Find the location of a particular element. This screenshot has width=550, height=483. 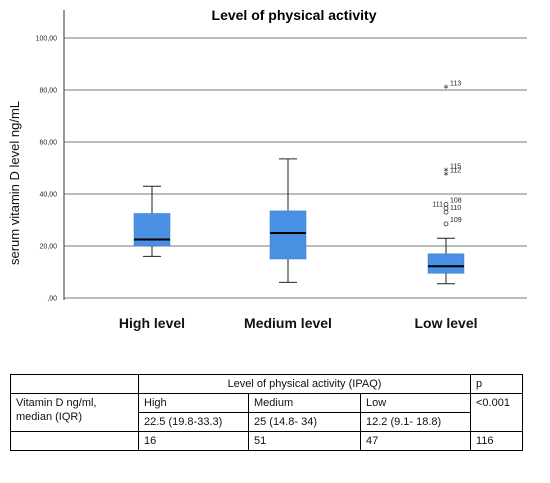

table-empty-cell is located at coordinates (74, 441).